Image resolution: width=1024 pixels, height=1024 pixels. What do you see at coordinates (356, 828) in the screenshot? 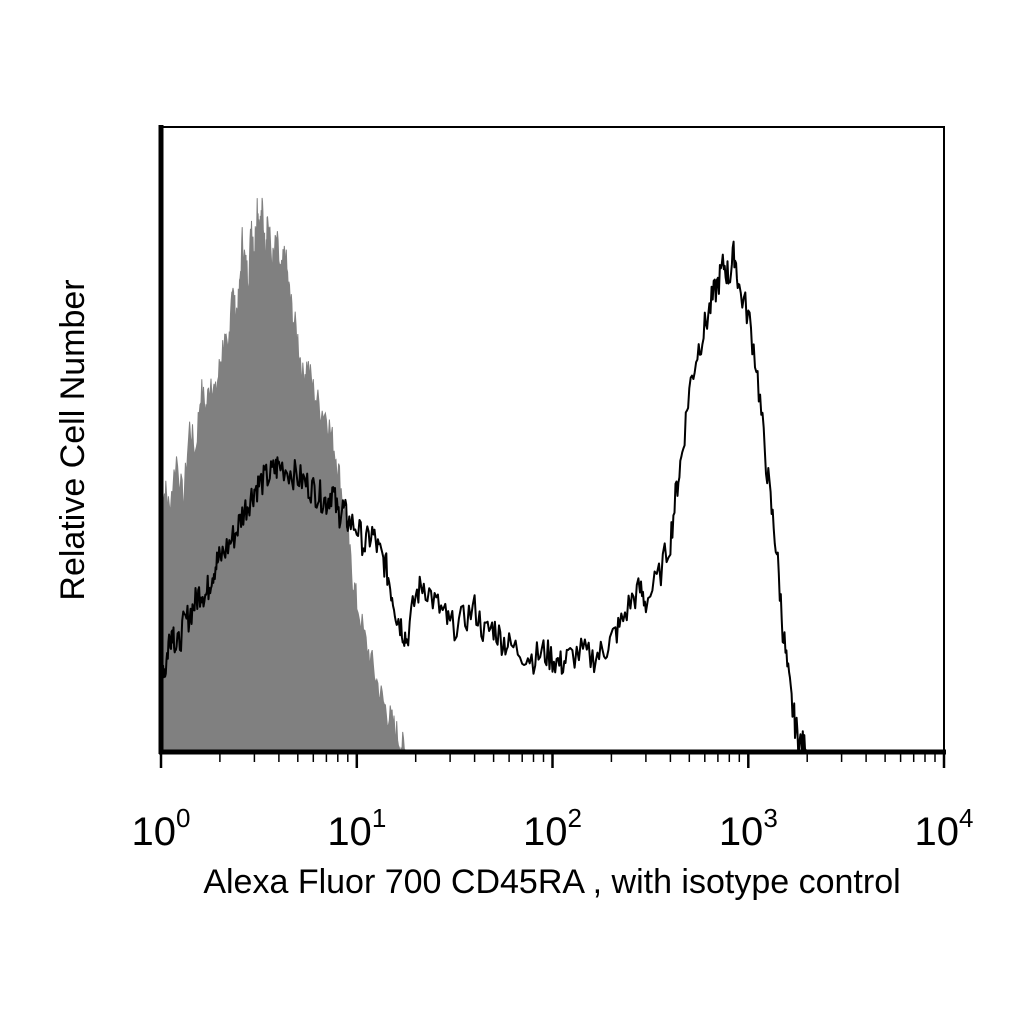
I see `x-tick-label: 10¹` at bounding box center [356, 828].